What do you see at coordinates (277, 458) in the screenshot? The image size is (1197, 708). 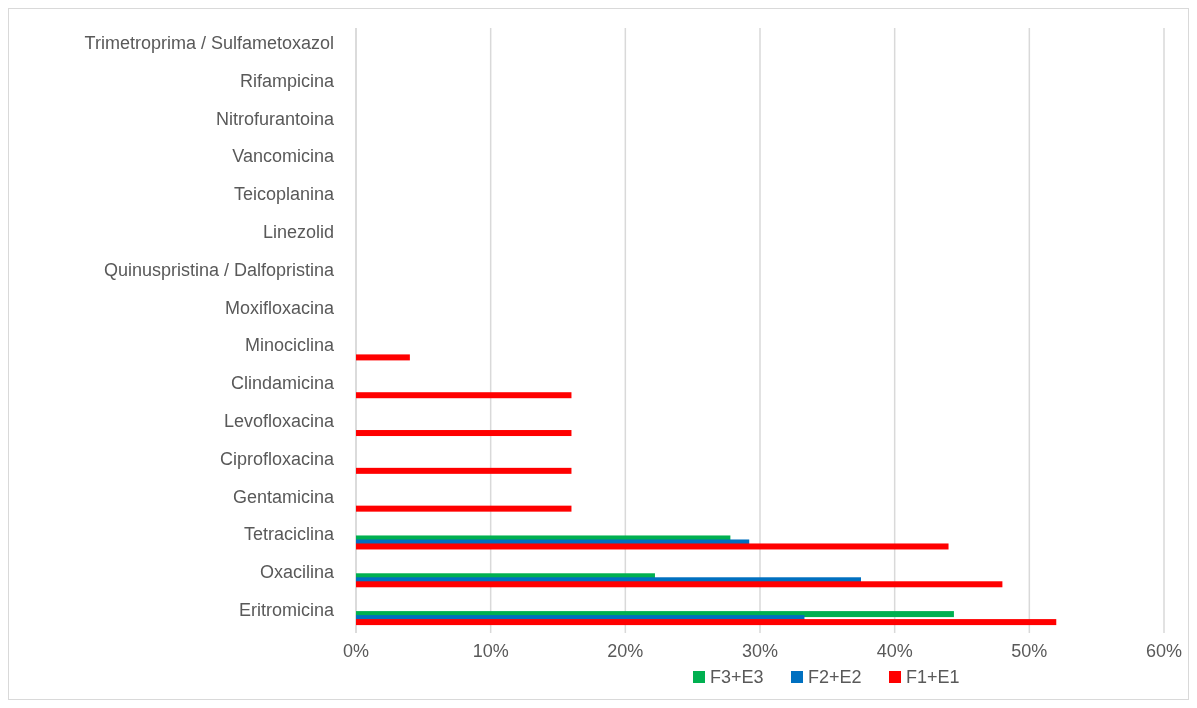 I see `y-tick-label: Ciprofloxacina` at bounding box center [277, 458].